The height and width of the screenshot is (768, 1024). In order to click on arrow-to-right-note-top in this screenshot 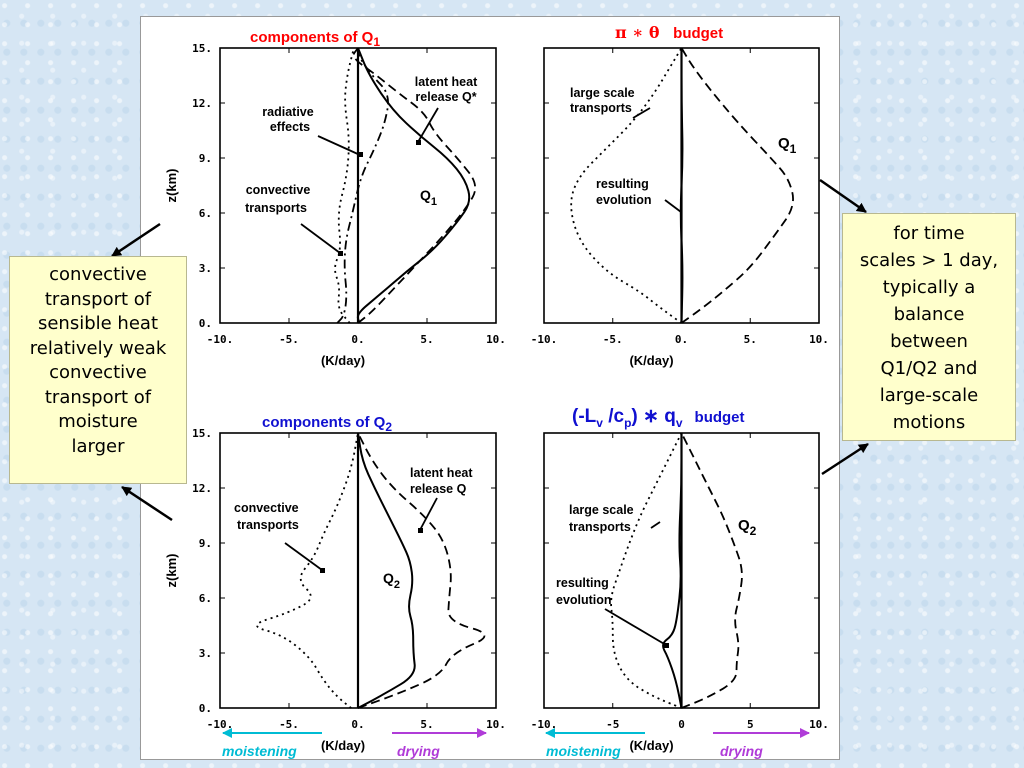, I will do `click(843, 196)`.